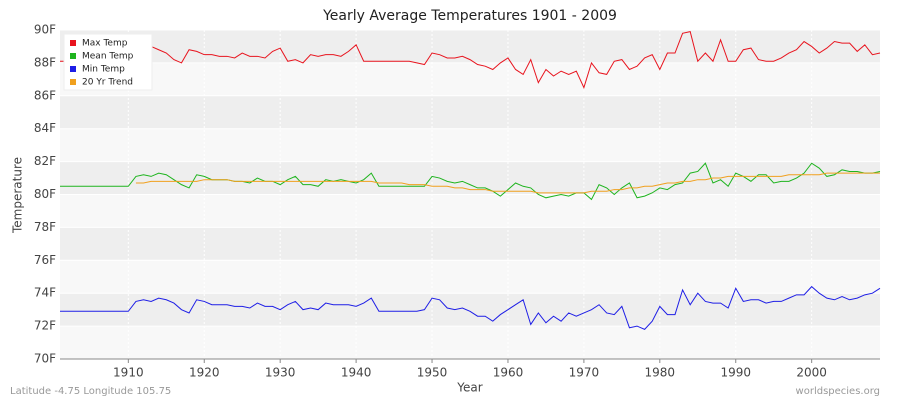 The height and width of the screenshot is (400, 900). What do you see at coordinates (108, 57) in the screenshot?
I see `legend-label: Mean Temp` at bounding box center [108, 57].